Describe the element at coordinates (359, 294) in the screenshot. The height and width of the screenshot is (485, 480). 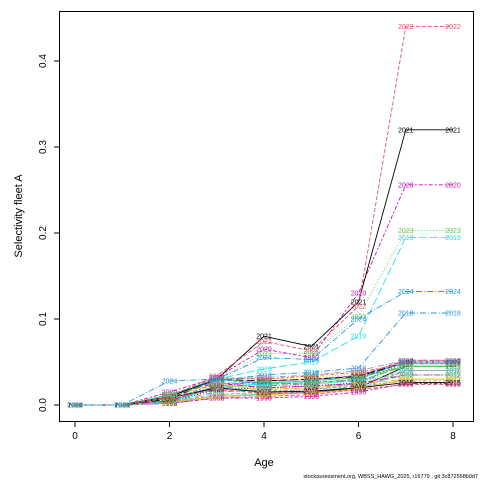
I see `point-label-2020: 2020` at that location.